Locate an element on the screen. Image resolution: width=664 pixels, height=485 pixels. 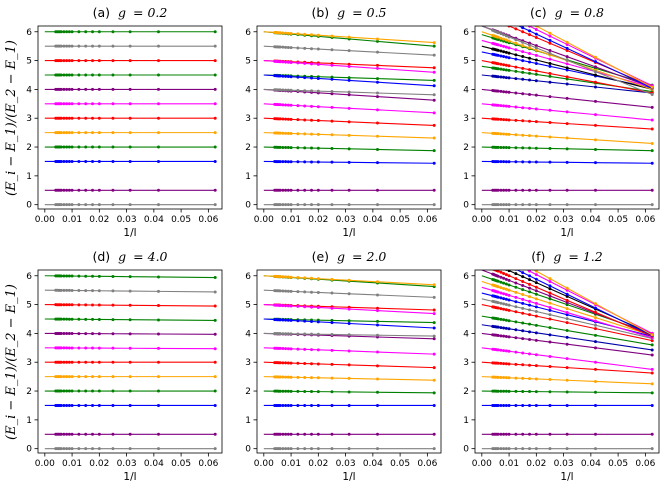
x-tick-label-b-5: 0.05 is located at coordinates (400, 220).